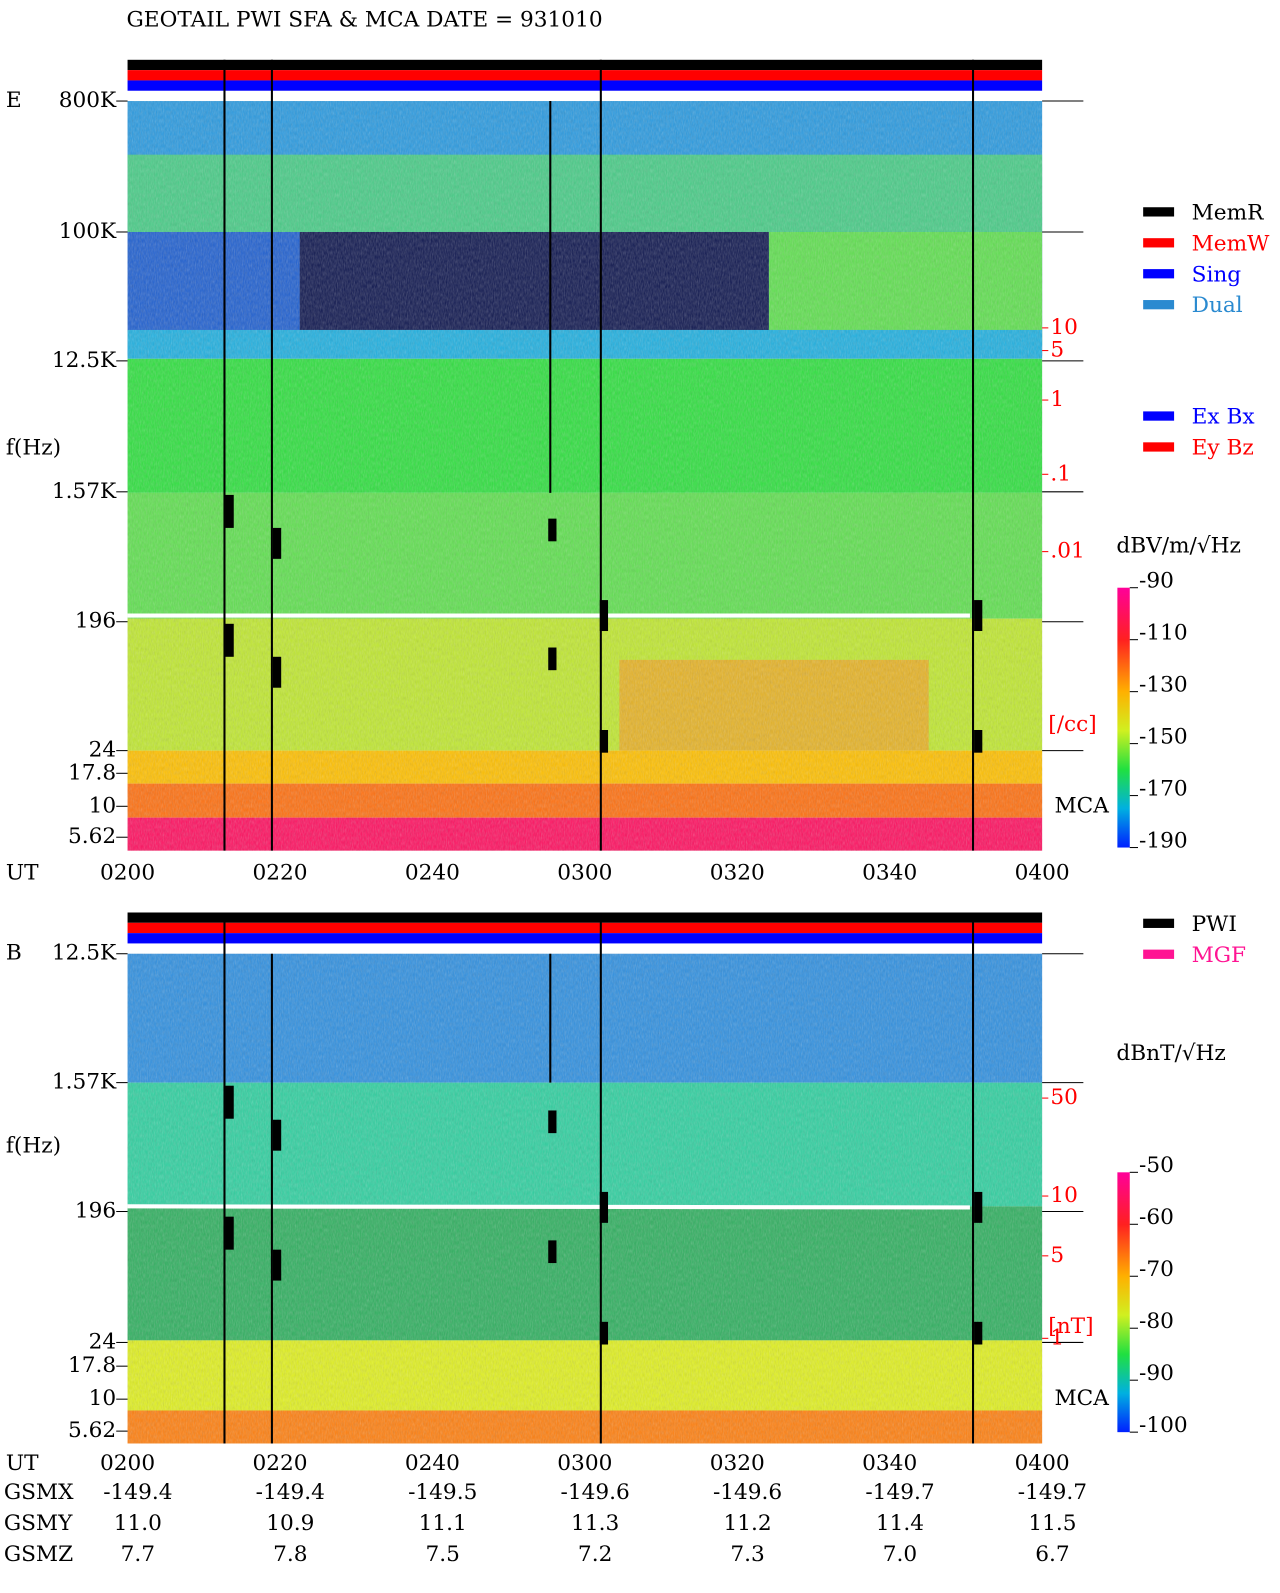 This screenshot has width=1280, height=1593. Describe the element at coordinates (14, 953) in the screenshot. I see `panel-label: B` at that location.